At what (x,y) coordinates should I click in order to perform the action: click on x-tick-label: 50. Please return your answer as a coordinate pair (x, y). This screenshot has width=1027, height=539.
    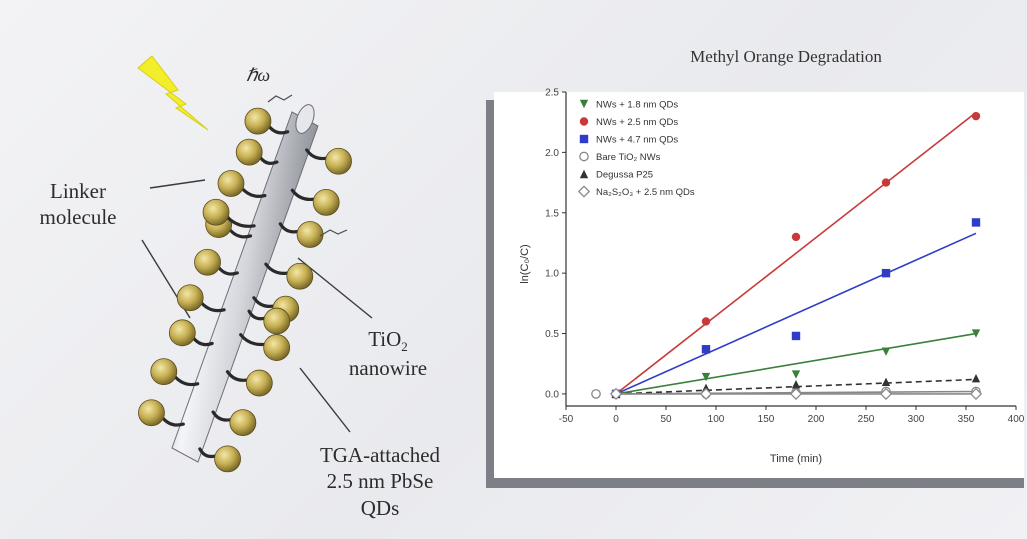
    Looking at the image, I should click on (666, 419).